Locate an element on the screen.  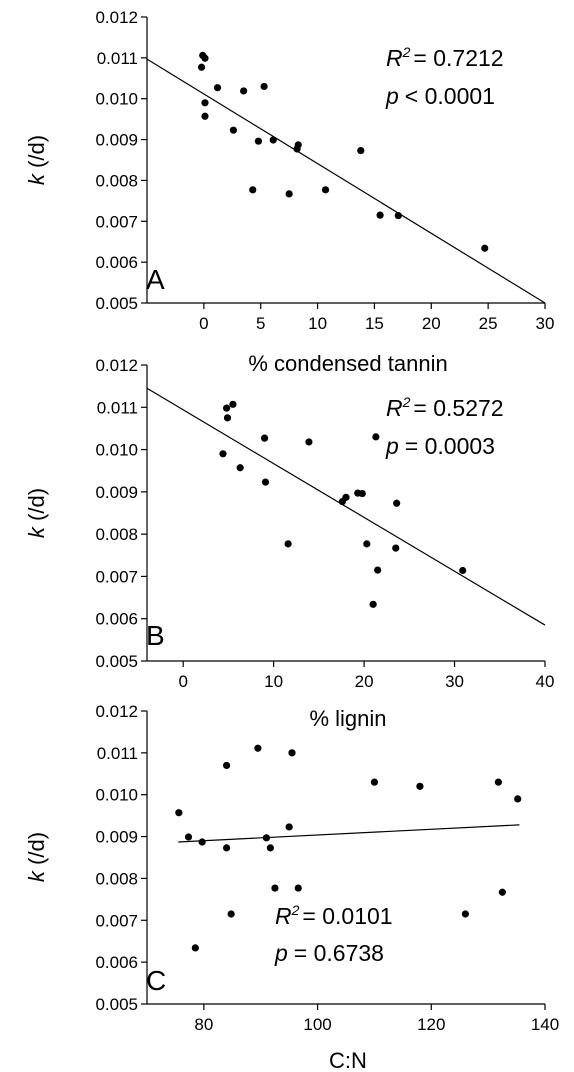
r-squared-value: = 0.0101 is located at coordinates (347, 916).